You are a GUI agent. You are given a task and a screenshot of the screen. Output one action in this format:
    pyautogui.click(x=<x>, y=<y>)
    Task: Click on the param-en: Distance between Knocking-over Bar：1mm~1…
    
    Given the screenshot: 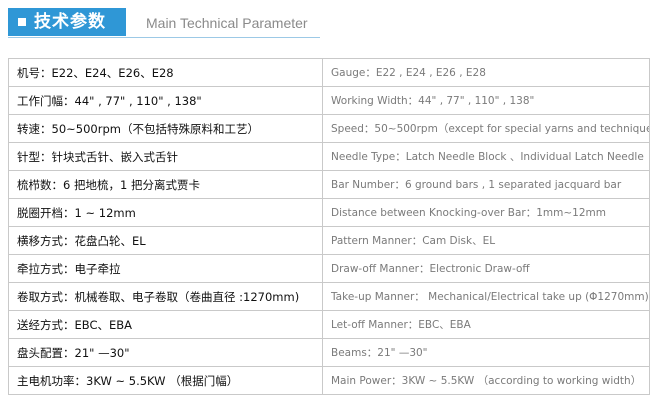 What is the action you would take?
    pyautogui.click(x=486, y=212)
    